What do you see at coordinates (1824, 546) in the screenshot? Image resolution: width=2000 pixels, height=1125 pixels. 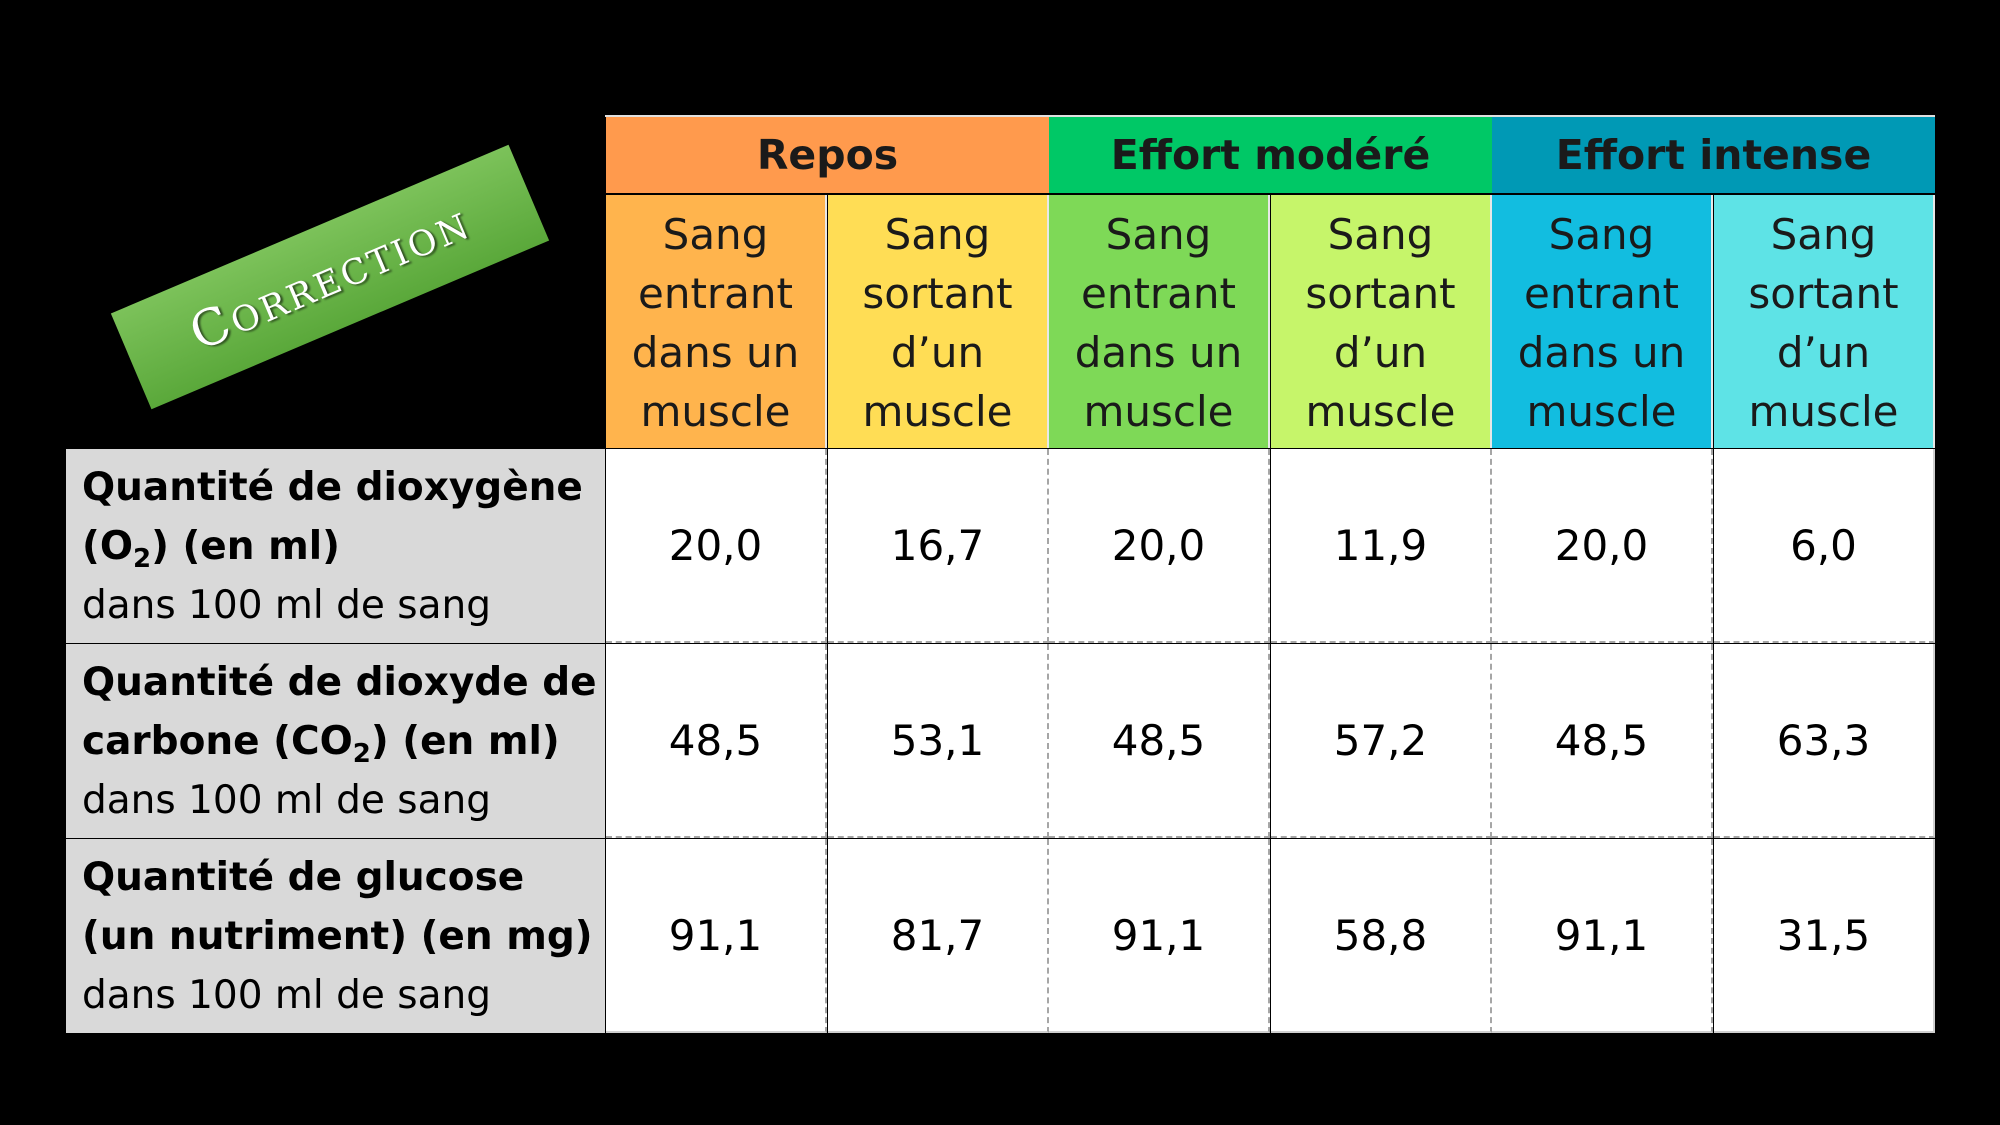 I see `table-cell: 6,0` at bounding box center [1824, 546].